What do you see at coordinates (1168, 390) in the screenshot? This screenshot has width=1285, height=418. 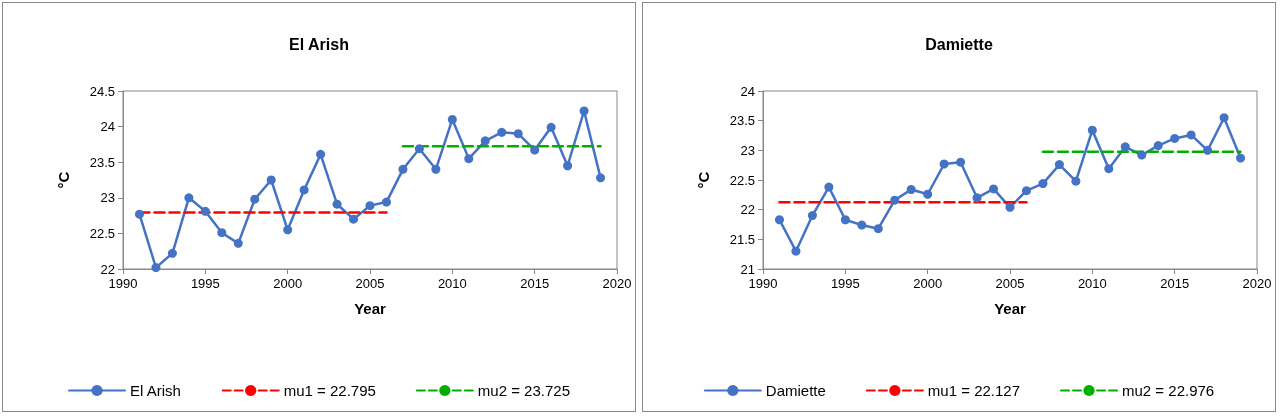 I see `legend-label: mu2 = 22.976` at bounding box center [1168, 390].